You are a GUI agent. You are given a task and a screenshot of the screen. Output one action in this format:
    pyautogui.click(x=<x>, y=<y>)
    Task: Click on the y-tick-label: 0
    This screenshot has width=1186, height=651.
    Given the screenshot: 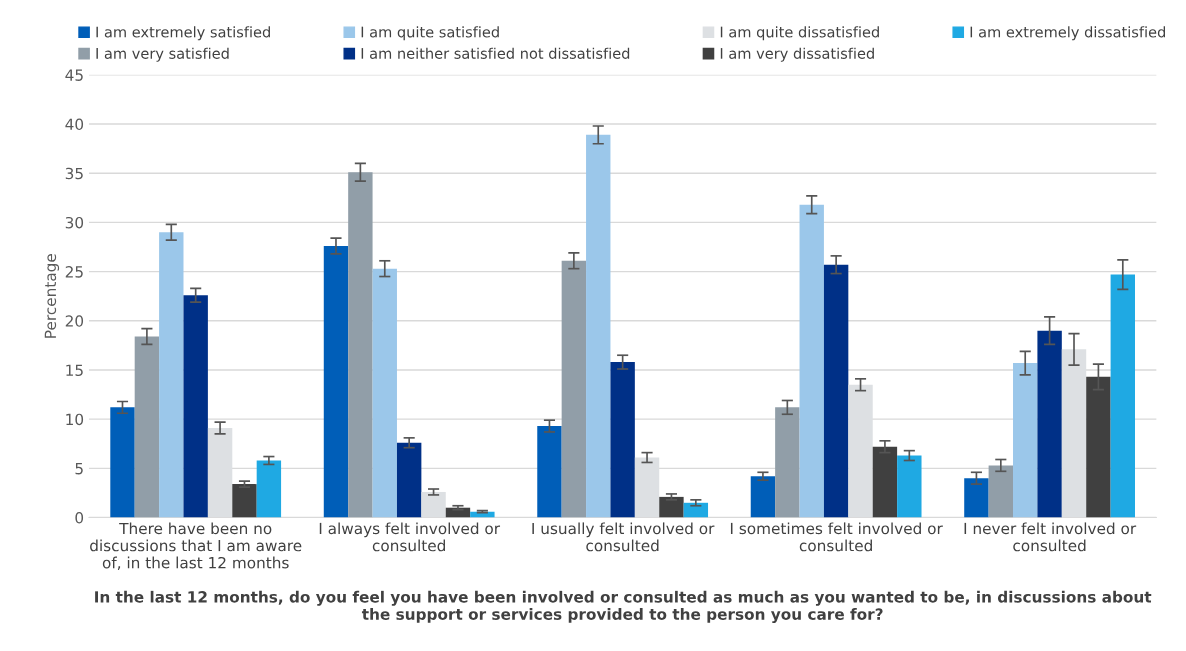 What is the action you would take?
    pyautogui.click(x=79, y=518)
    